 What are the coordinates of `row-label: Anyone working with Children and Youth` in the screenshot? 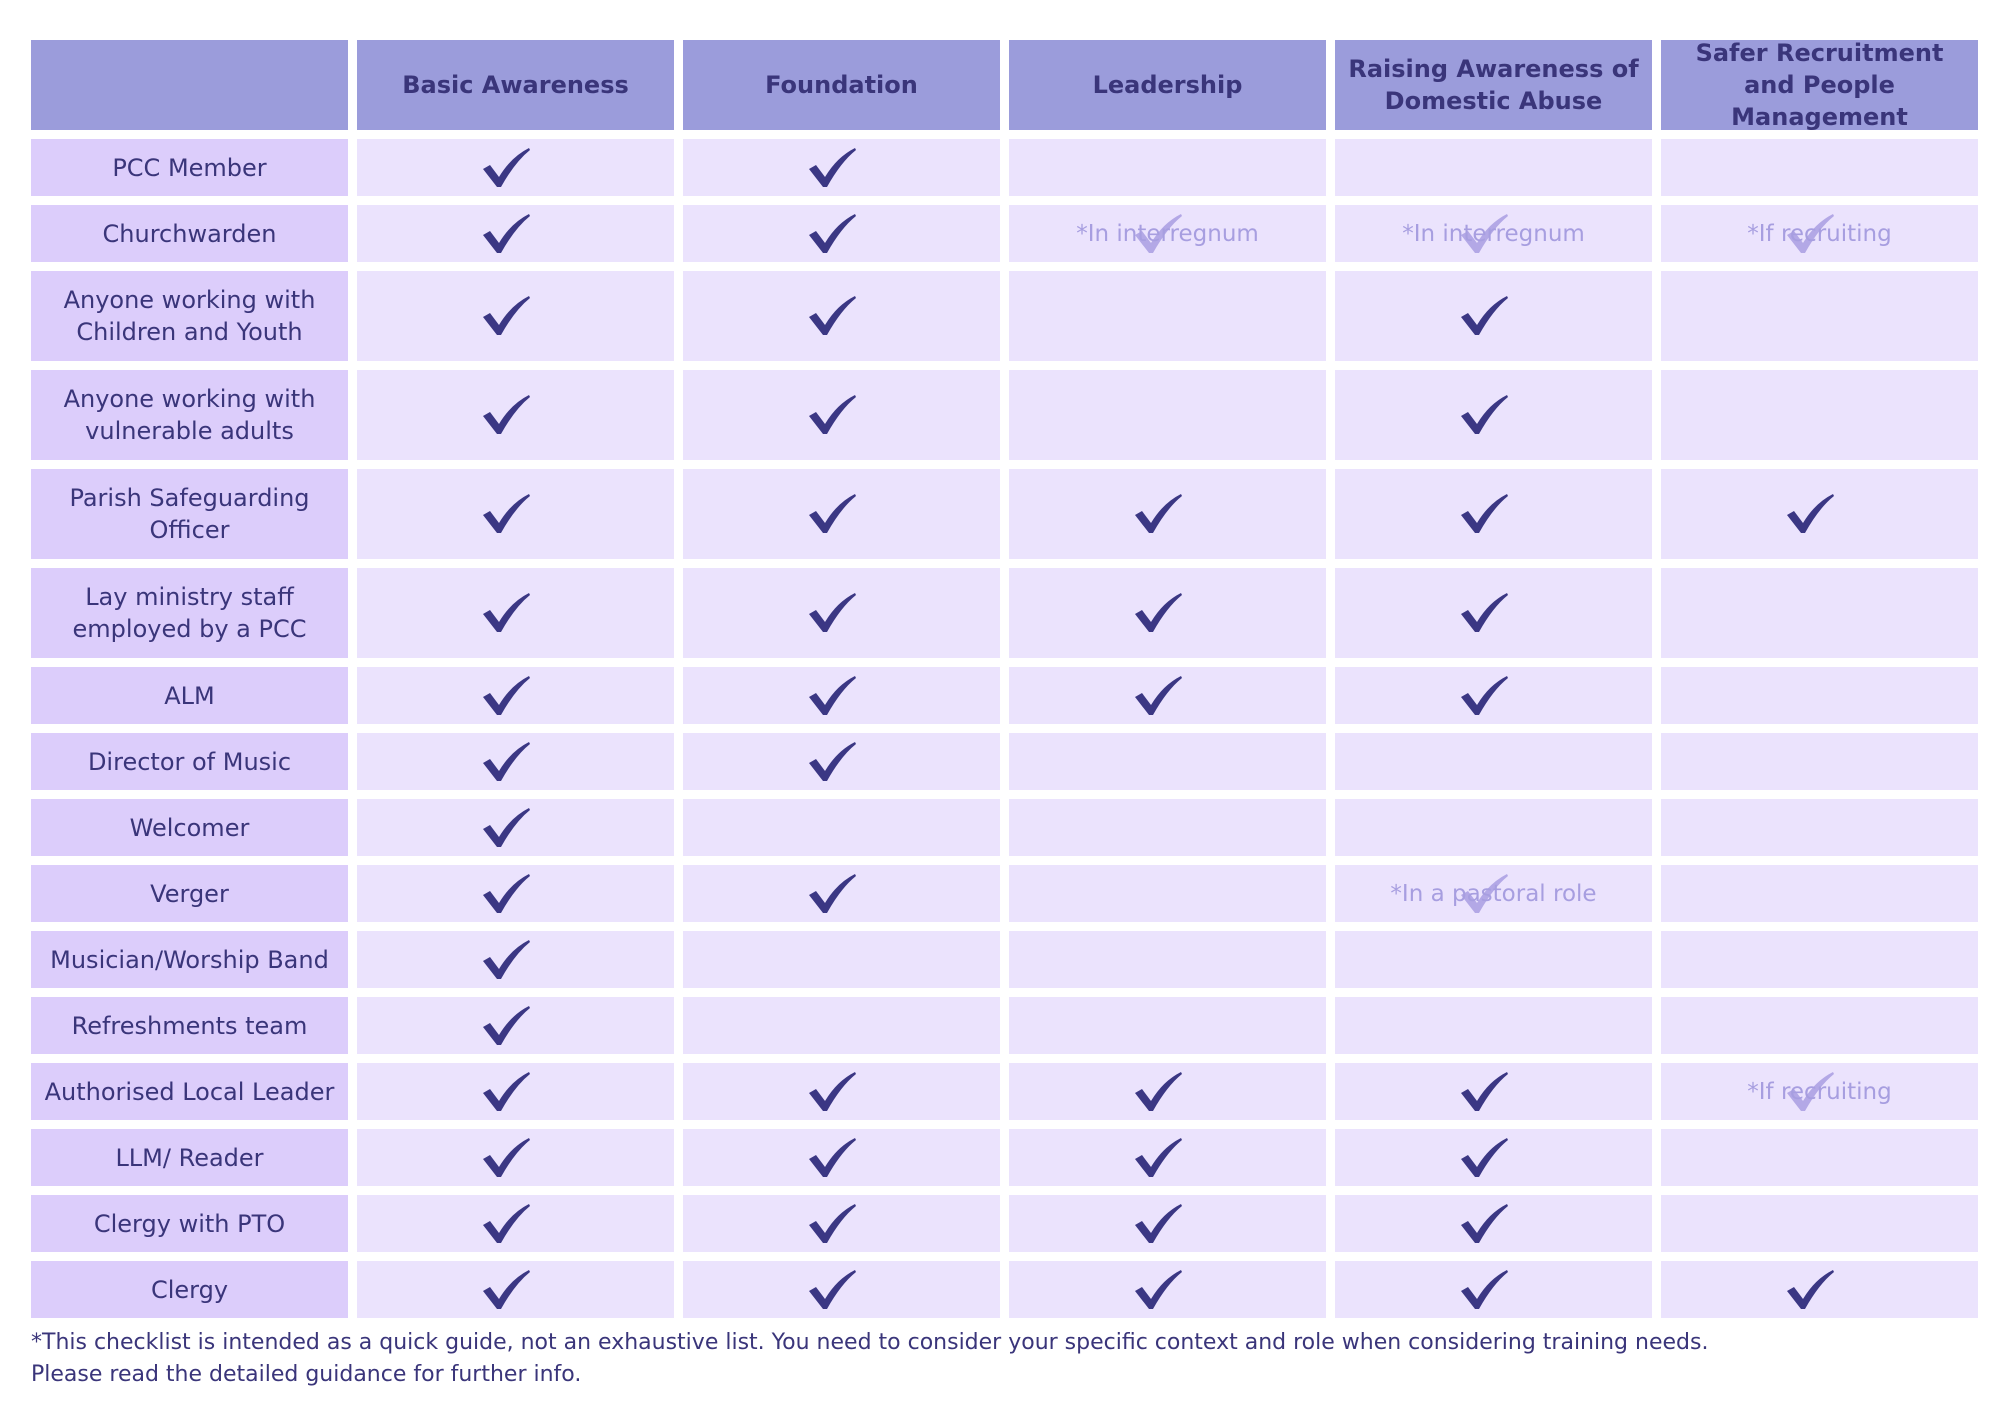 It's located at (189, 316).